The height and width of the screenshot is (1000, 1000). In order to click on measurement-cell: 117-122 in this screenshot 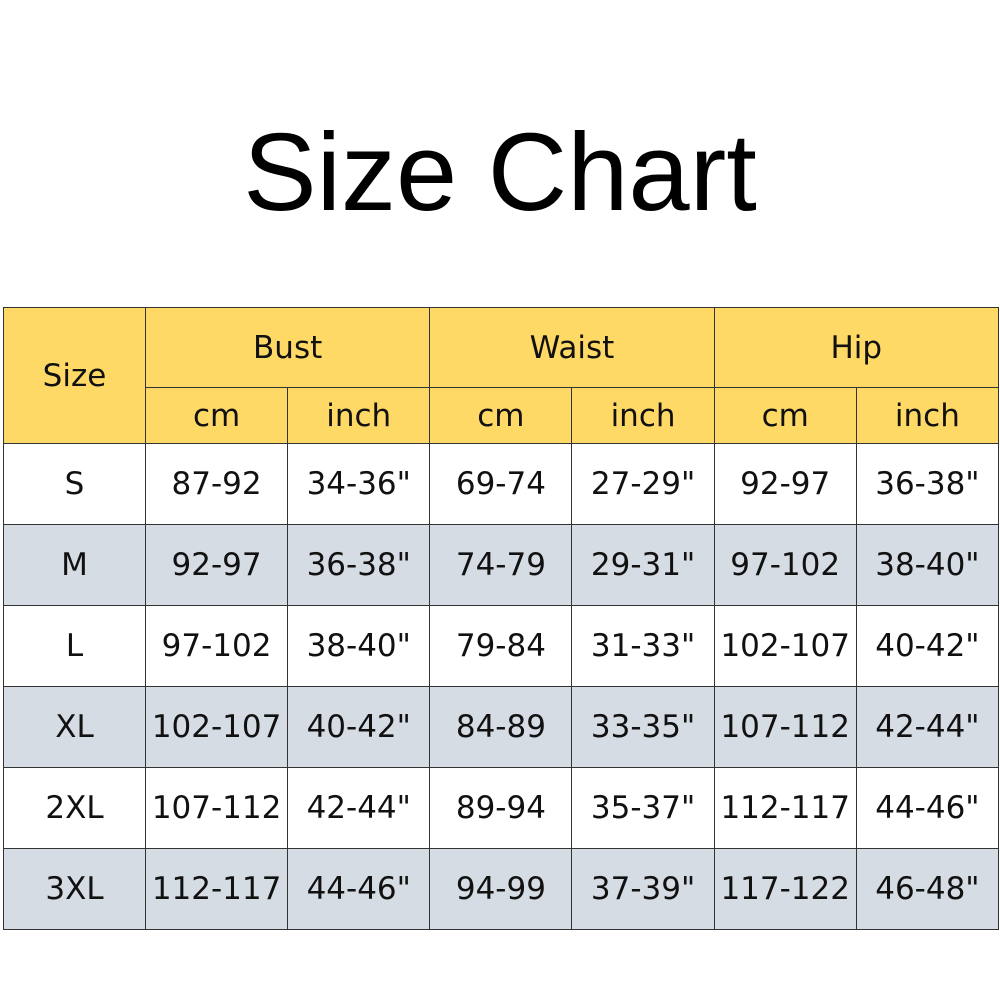, I will do `click(785, 889)`.